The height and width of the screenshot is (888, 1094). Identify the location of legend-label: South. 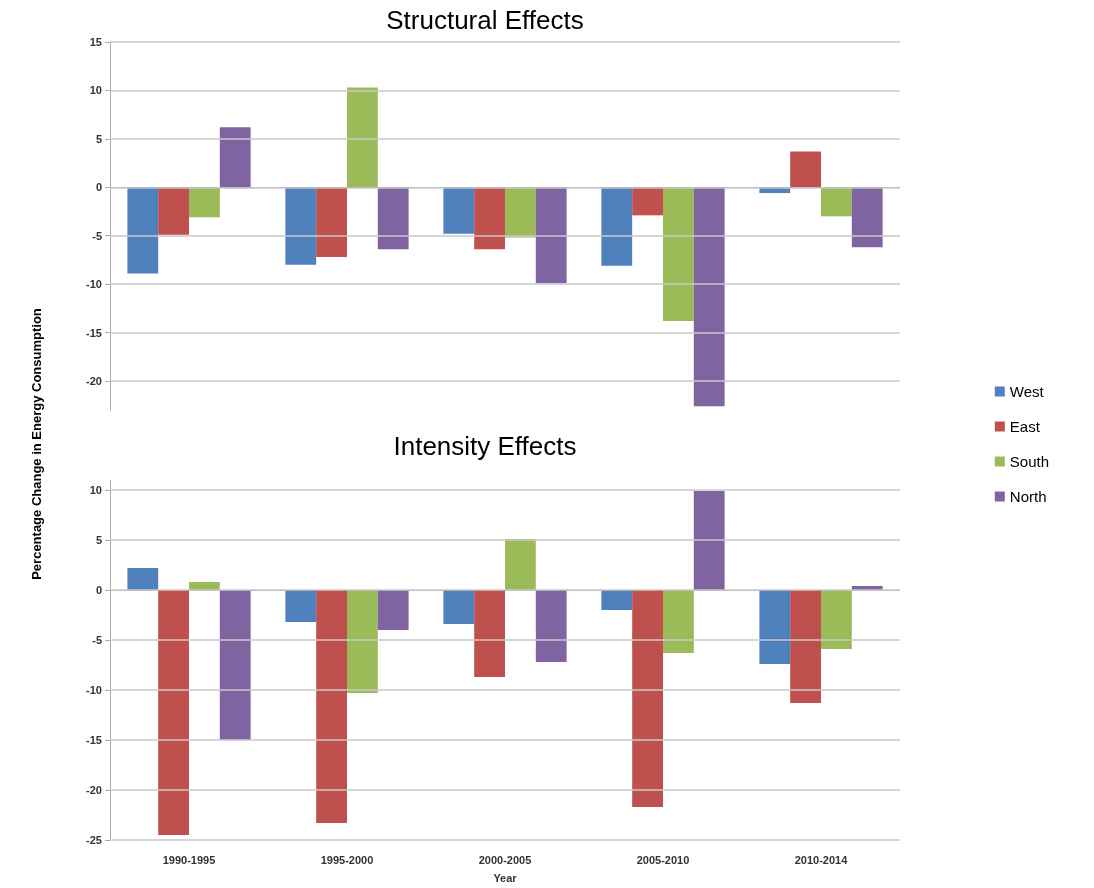
(1029, 461).